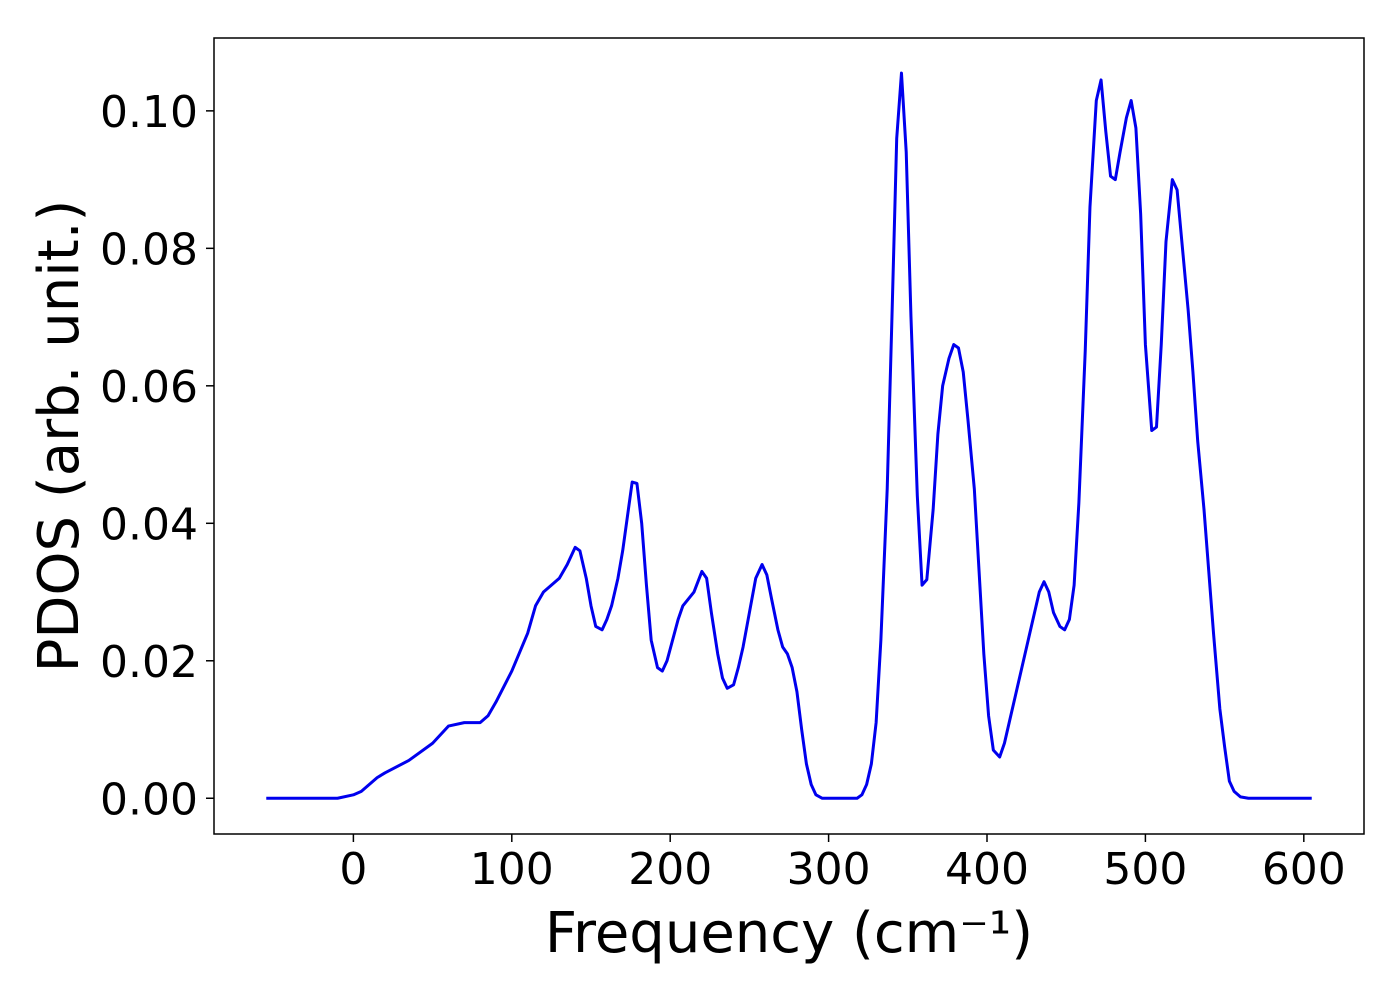 This screenshot has width=1400, height=1000. What do you see at coordinates (149, 662) in the screenshot?
I see `y-tick-label: 0.02` at bounding box center [149, 662].